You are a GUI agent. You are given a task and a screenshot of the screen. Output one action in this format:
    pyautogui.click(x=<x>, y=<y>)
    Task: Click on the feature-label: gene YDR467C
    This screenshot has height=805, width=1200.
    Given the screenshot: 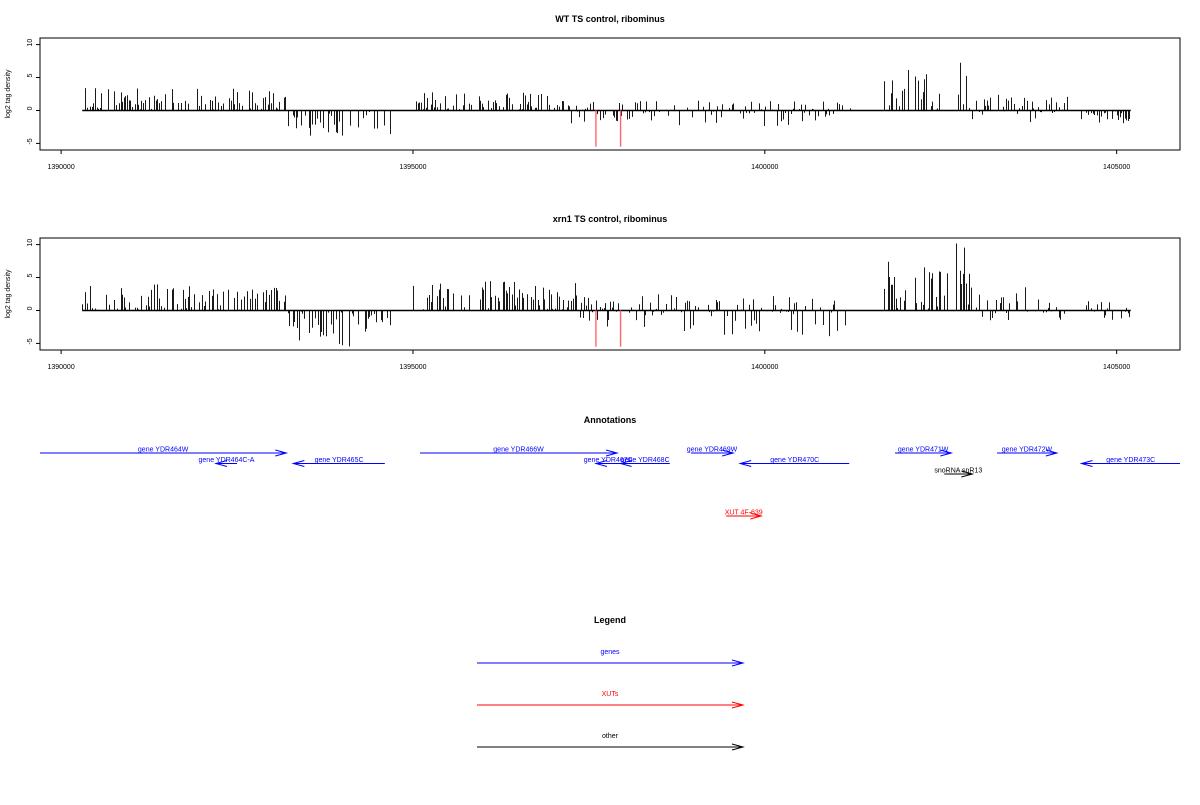 What is the action you would take?
    pyautogui.click(x=608, y=460)
    